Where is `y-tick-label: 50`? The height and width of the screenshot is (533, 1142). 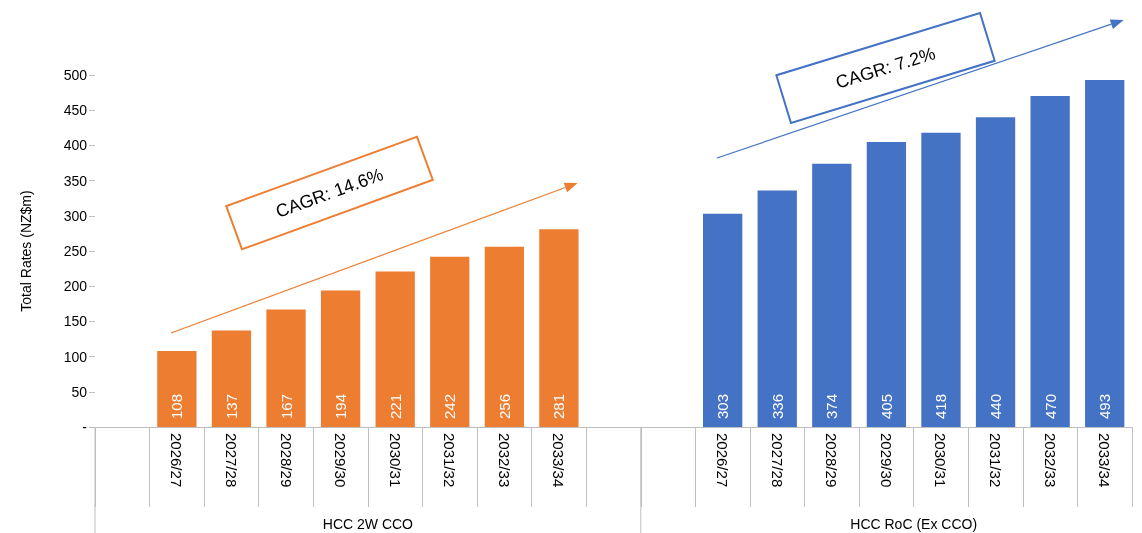
y-tick-label: 50 is located at coordinates (79, 391).